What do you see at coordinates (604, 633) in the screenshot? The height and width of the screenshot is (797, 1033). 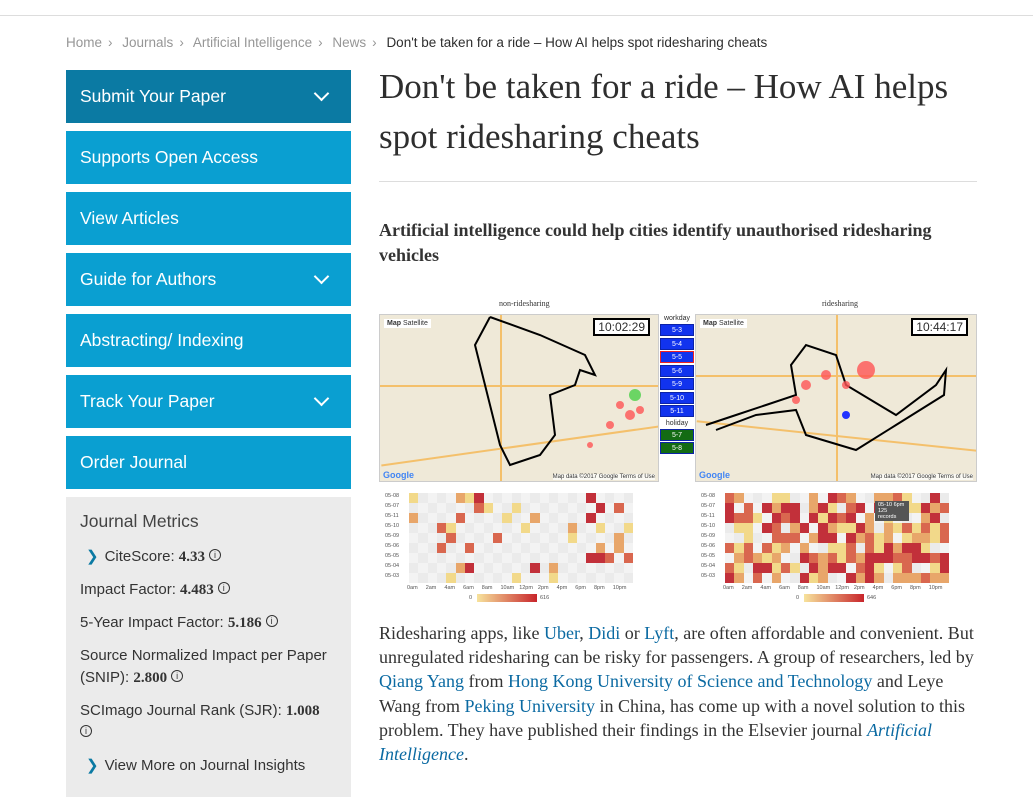 I see `didi-link: Didi` at bounding box center [604, 633].